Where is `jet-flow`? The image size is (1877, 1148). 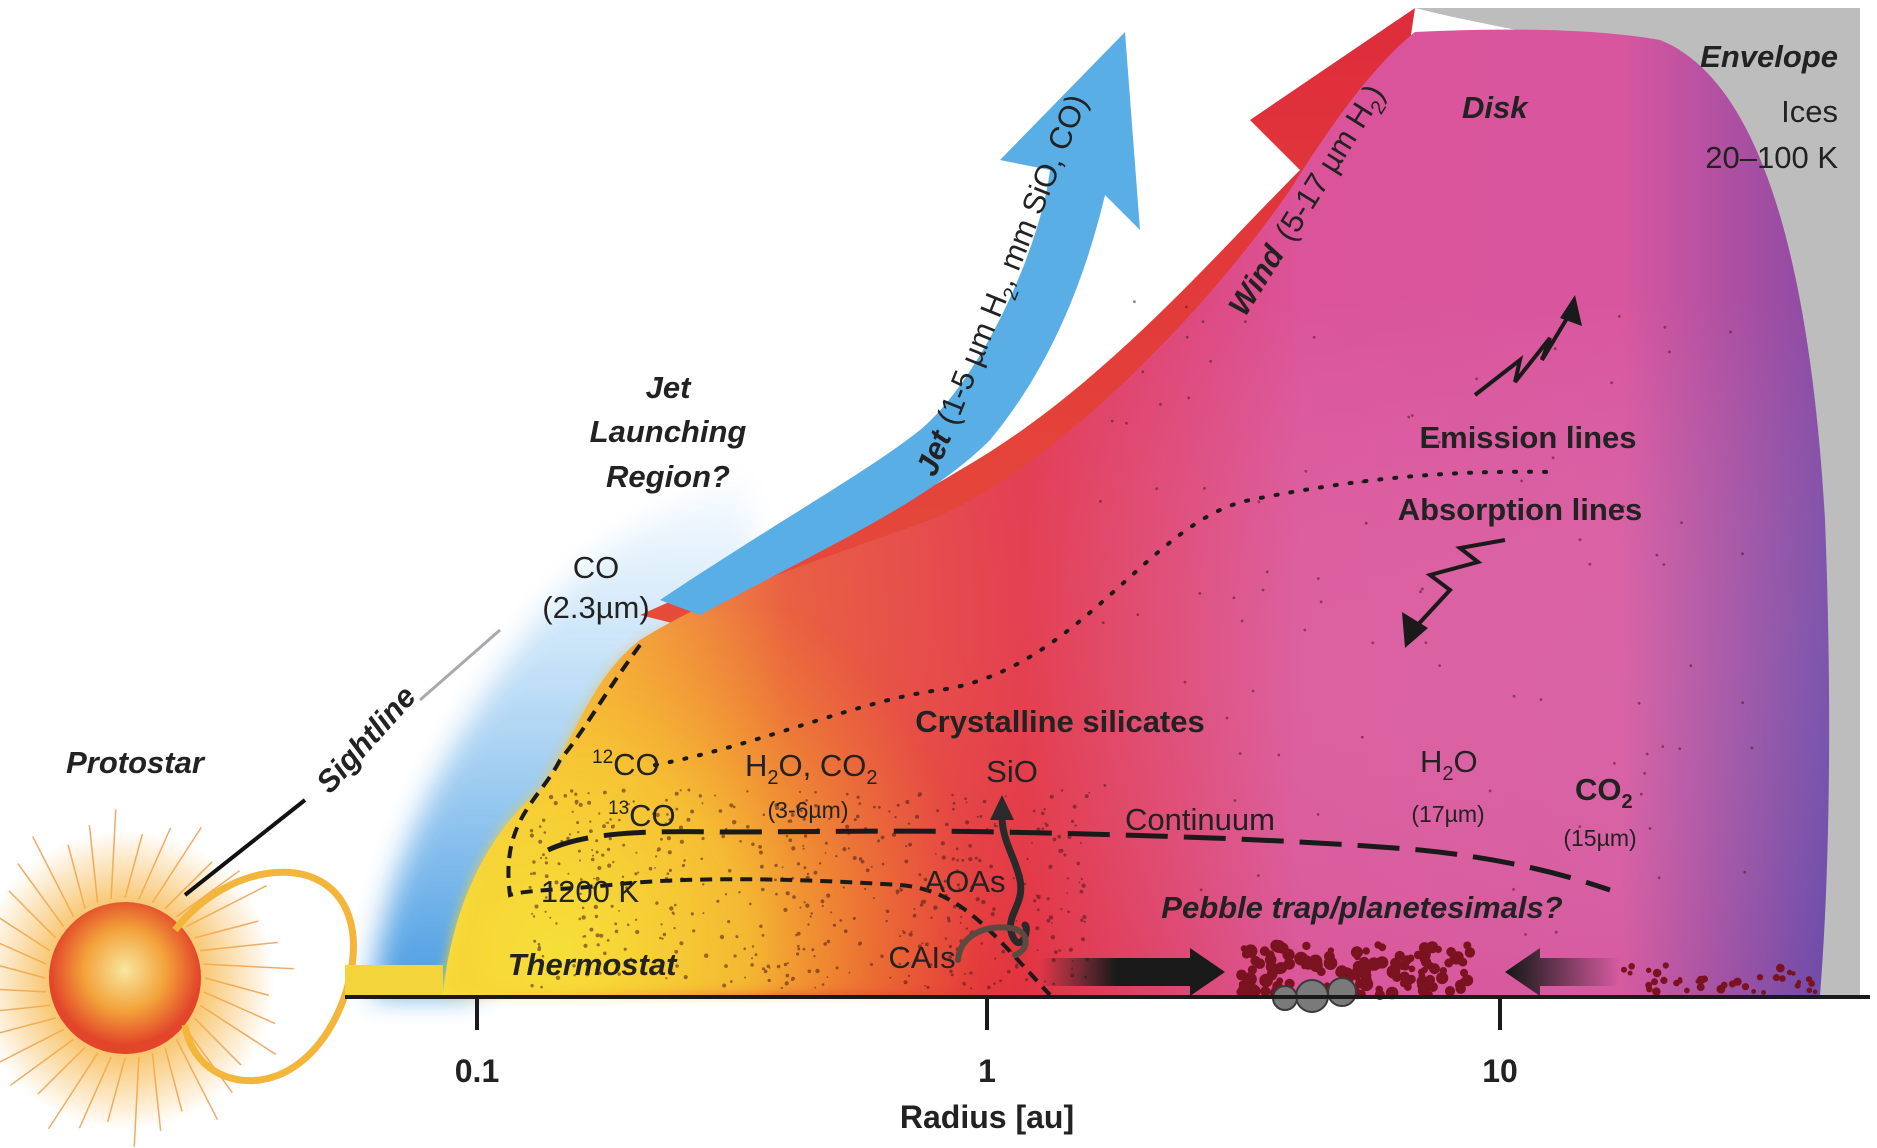
jet-flow is located at coordinates (900, 323).